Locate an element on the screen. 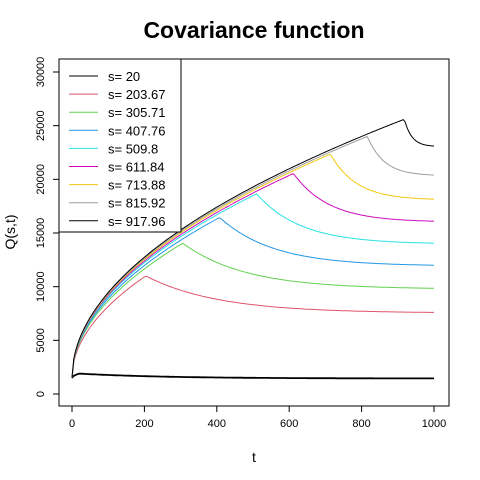 The height and width of the screenshot is (480, 480). y-tick-label: 5000 is located at coordinates (41, 340).